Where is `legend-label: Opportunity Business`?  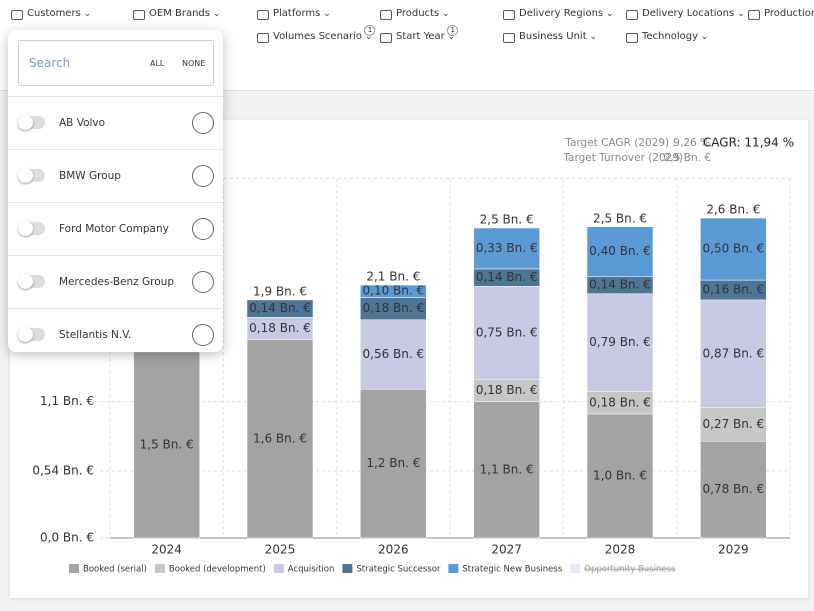 legend-label: Opportunity Business is located at coordinates (630, 570).